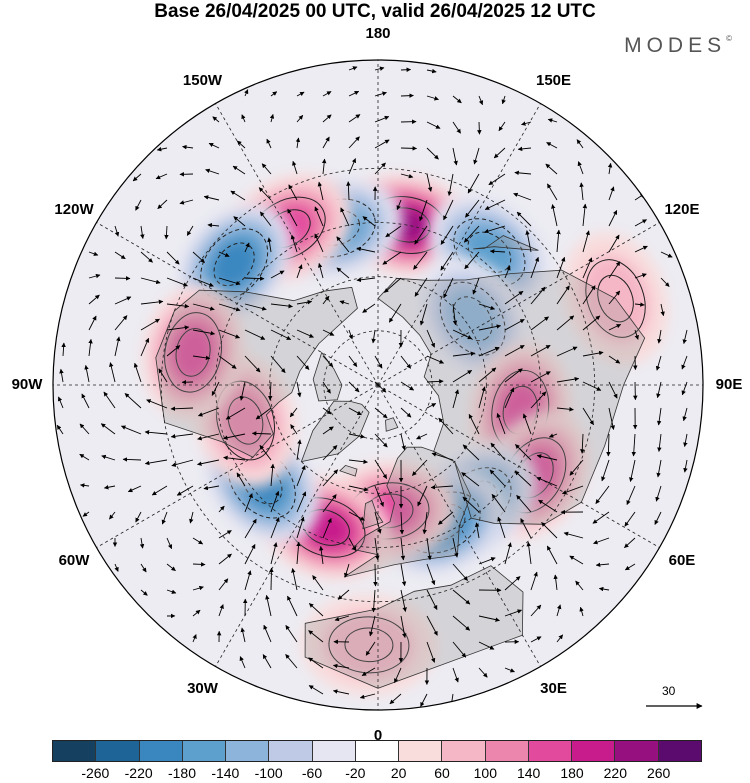  I want to click on meridian-120W, so click(237, 304).